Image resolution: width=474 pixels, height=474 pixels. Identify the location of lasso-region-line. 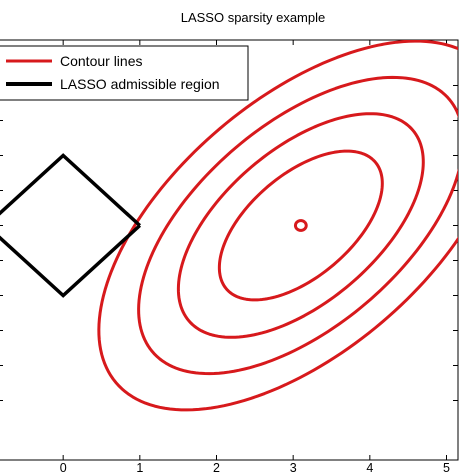
(71, 225).